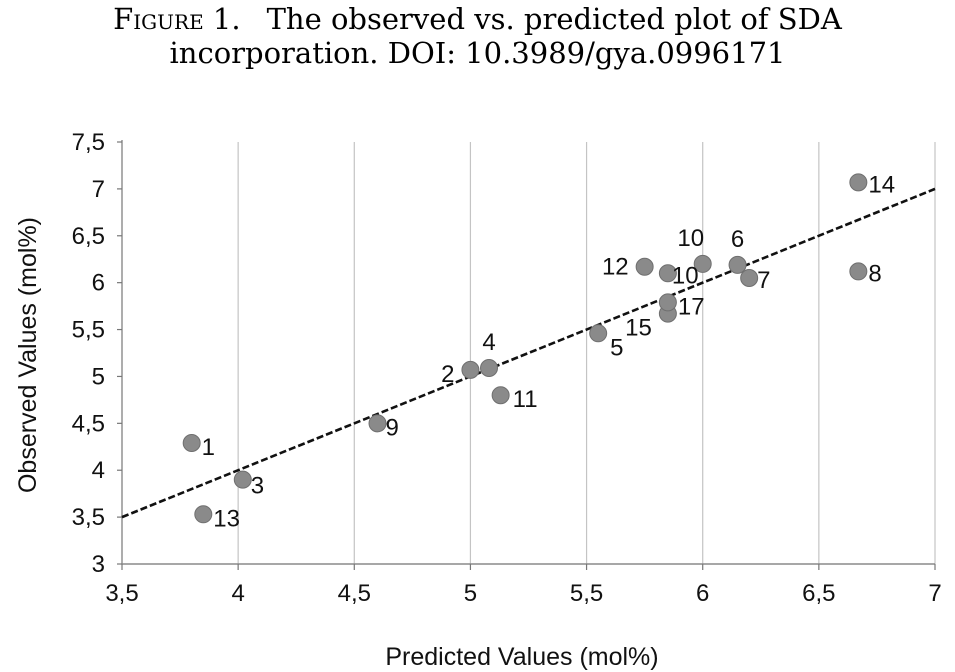  What do you see at coordinates (470, 593) in the screenshot?
I see `x-tick-label: 5` at bounding box center [470, 593].